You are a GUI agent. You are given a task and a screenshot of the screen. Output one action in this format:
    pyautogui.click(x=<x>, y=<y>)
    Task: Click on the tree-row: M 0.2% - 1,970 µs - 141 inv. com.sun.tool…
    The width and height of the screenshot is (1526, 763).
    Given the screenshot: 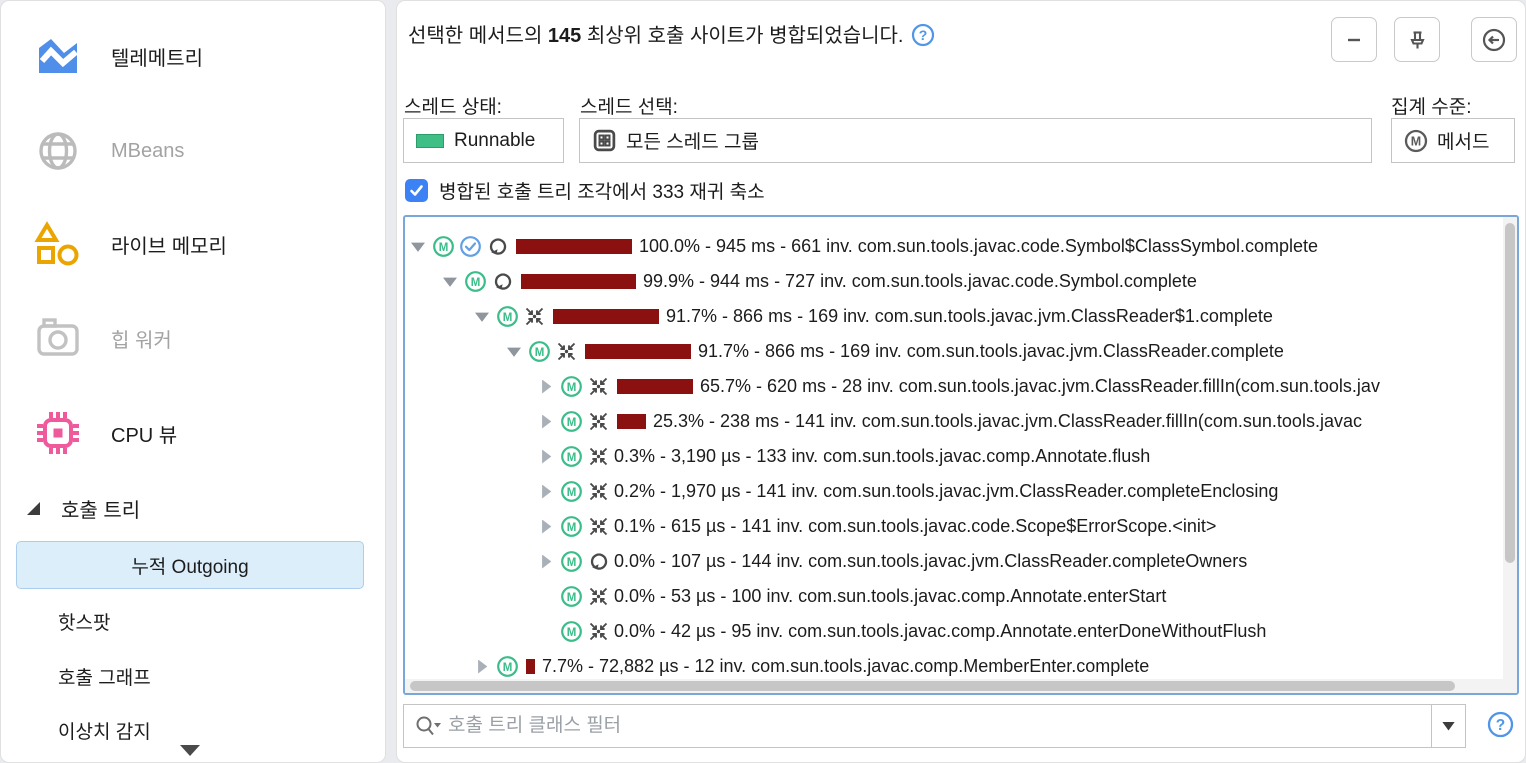 What is the action you would take?
    pyautogui.click(x=954, y=491)
    